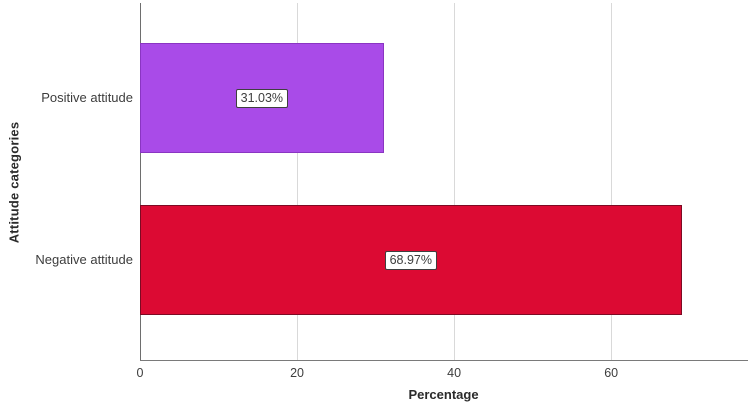 The width and height of the screenshot is (750, 415). Describe the element at coordinates (140, 181) in the screenshot. I see `y-axis-line` at that location.